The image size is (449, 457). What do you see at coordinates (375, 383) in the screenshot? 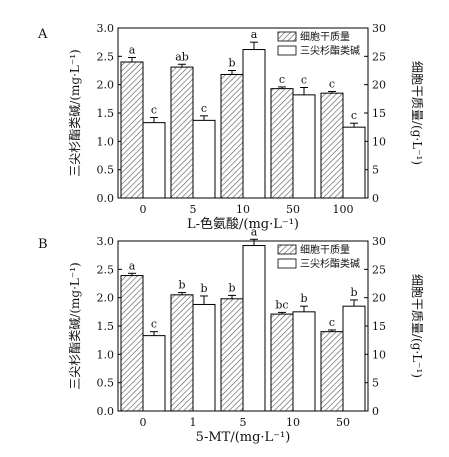
I see `right-tick-label-b: 5` at bounding box center [375, 383].